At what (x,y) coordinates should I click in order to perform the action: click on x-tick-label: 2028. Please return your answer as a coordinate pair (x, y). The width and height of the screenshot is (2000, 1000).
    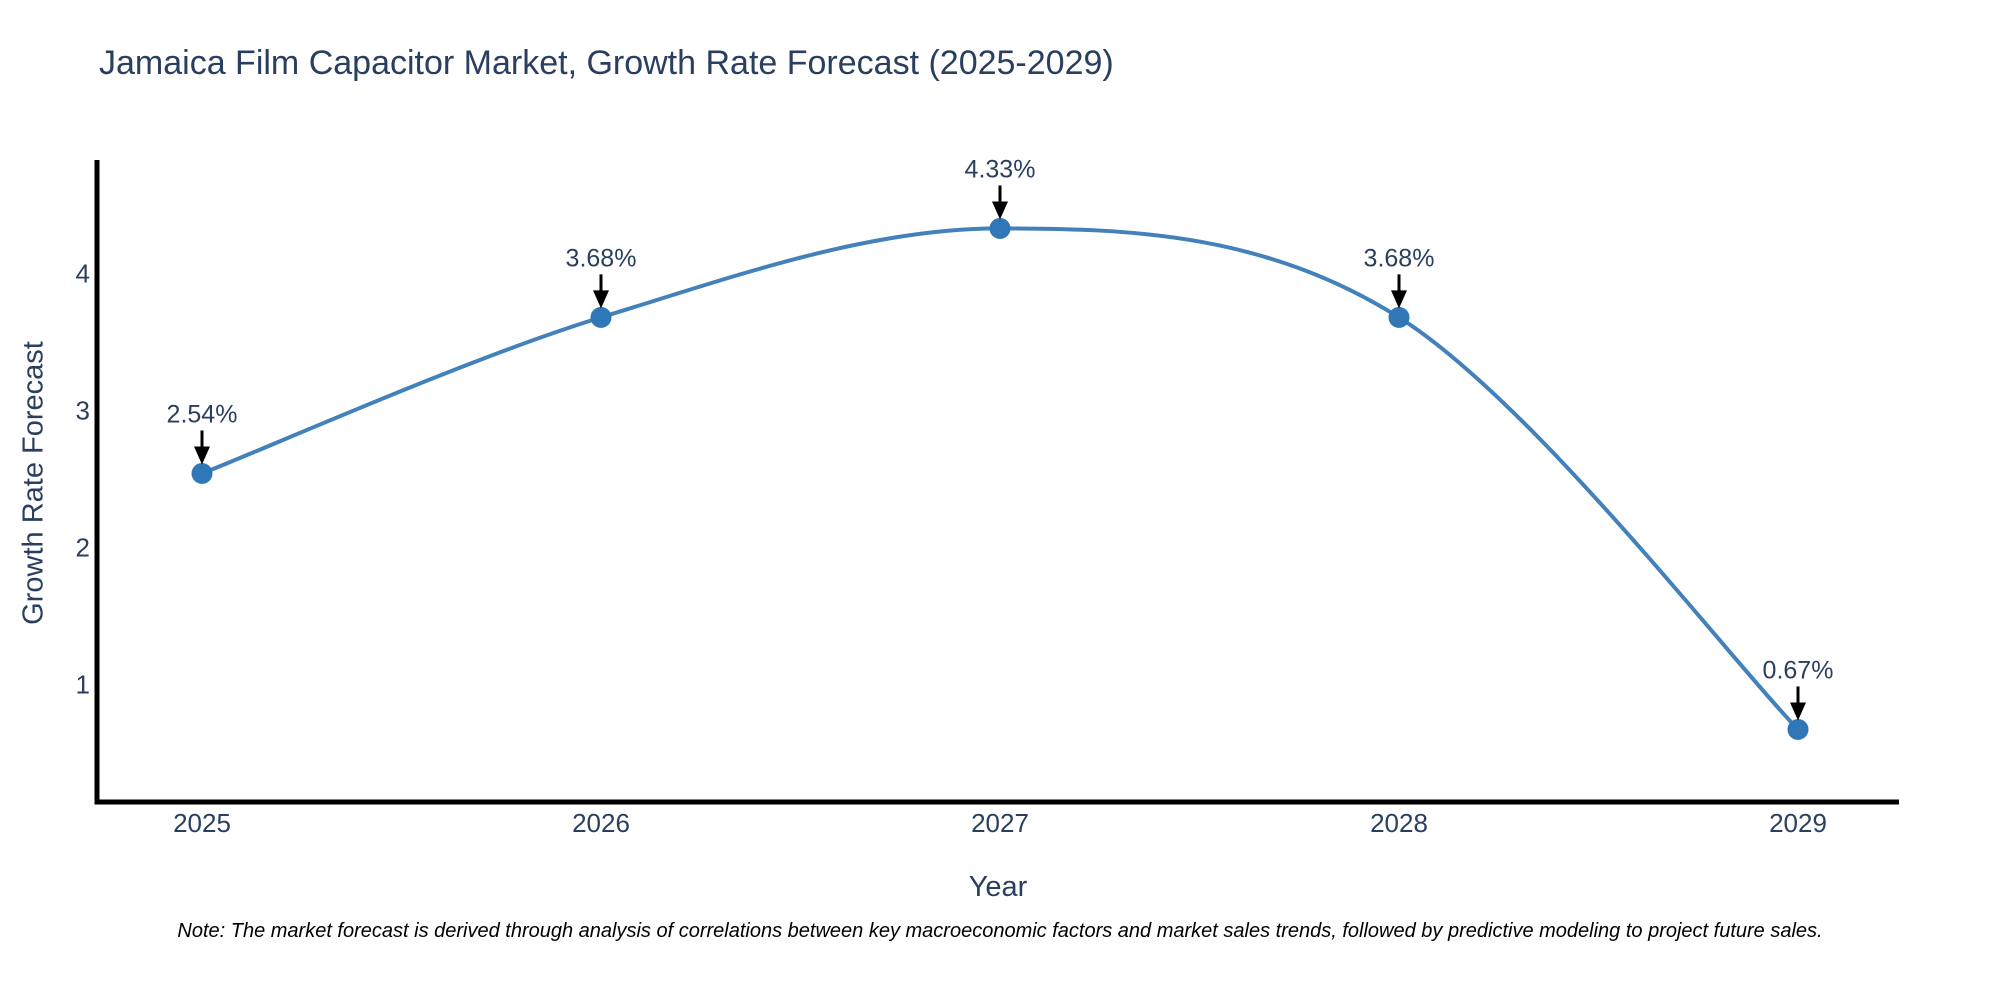
    Looking at the image, I should click on (1399, 823).